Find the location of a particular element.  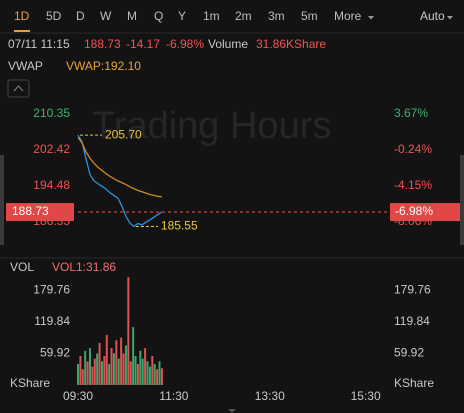

quote-time: 07/11 11:15 is located at coordinates (39, 44).